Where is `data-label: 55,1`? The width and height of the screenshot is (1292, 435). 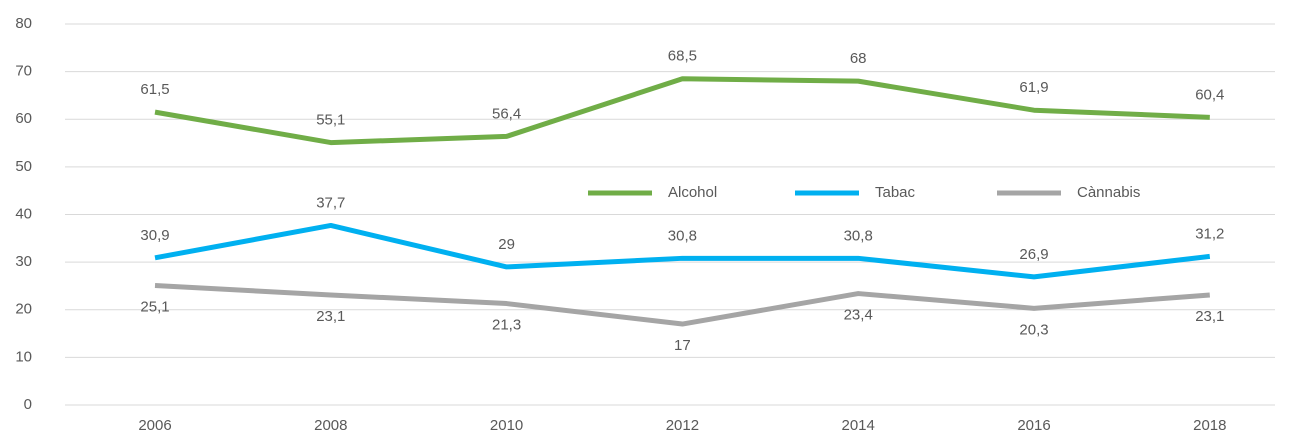 data-label: 55,1 is located at coordinates (330, 120).